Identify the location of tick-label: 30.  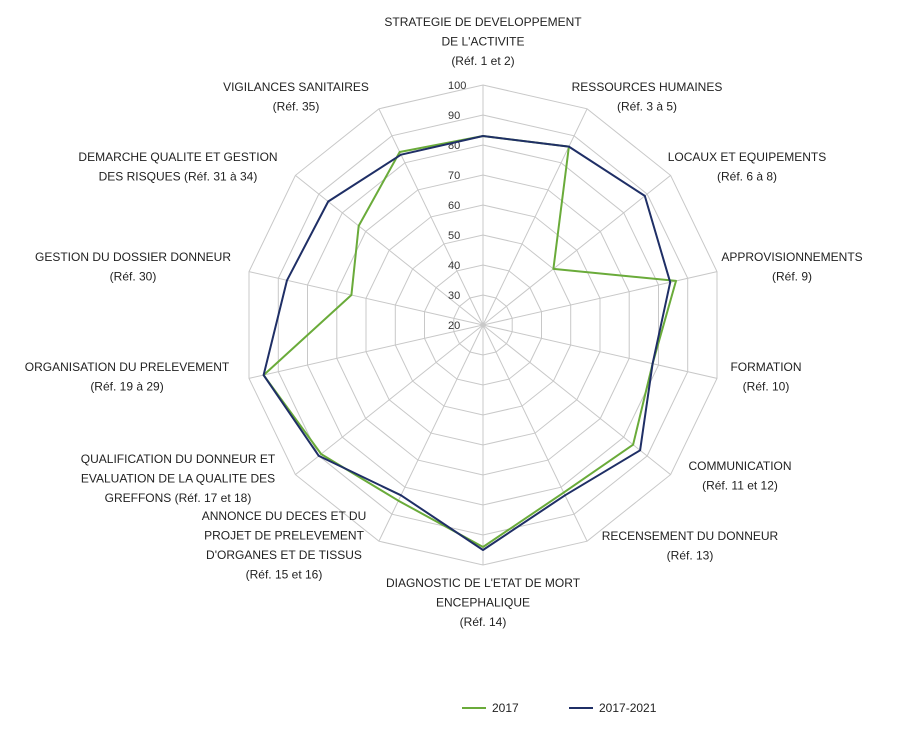
(454, 296).